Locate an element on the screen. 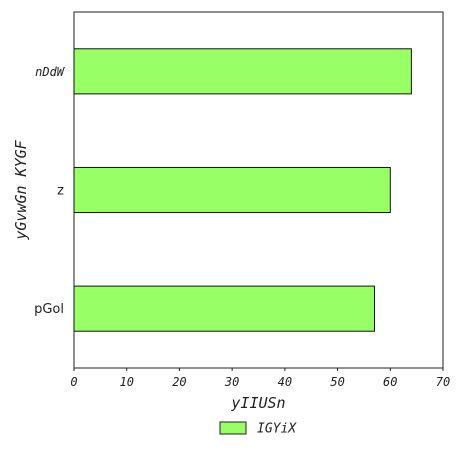  y-tick-label-pGol: pGol is located at coordinates (49, 309).